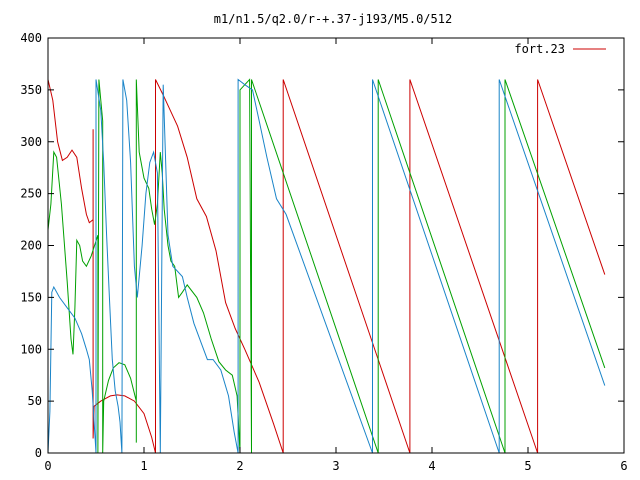 Image resolution: width=640 pixels, height=480 pixels. Describe the element at coordinates (31, 142) in the screenshot. I see `y-tick-label: 300` at that location.